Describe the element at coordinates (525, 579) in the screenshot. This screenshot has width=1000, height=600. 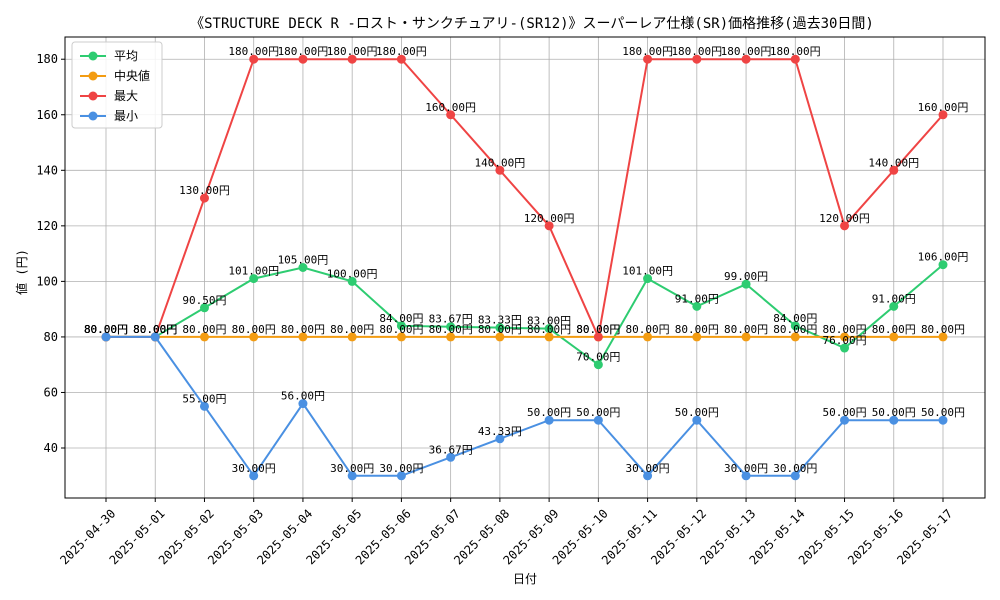
I see `x-axis-title: 日付` at that location.